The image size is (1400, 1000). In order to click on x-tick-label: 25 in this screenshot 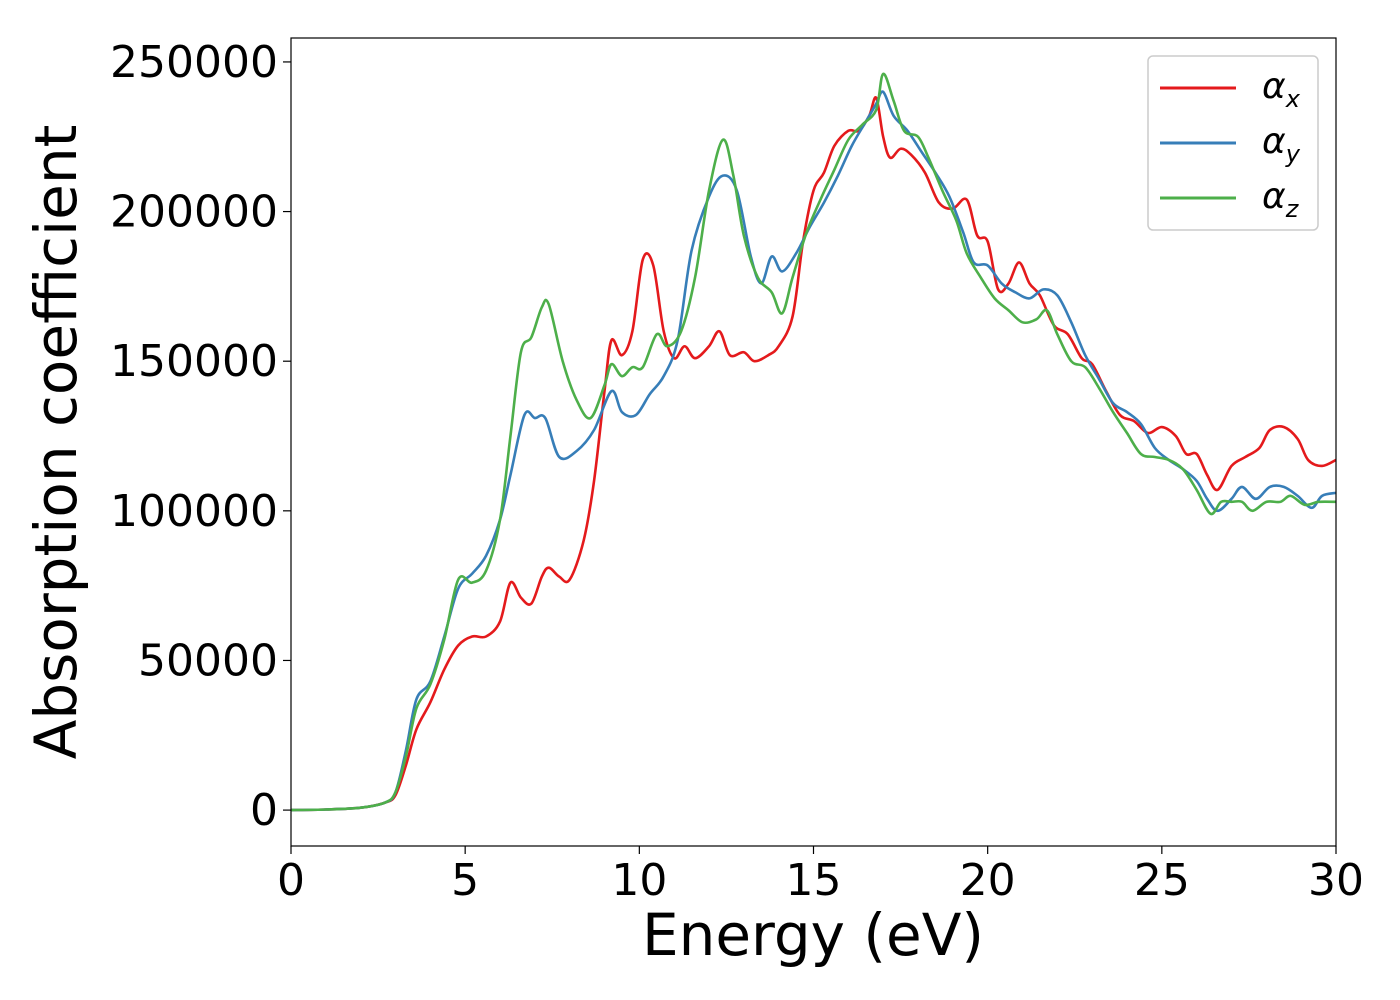, I will do `click(1162, 880)`.